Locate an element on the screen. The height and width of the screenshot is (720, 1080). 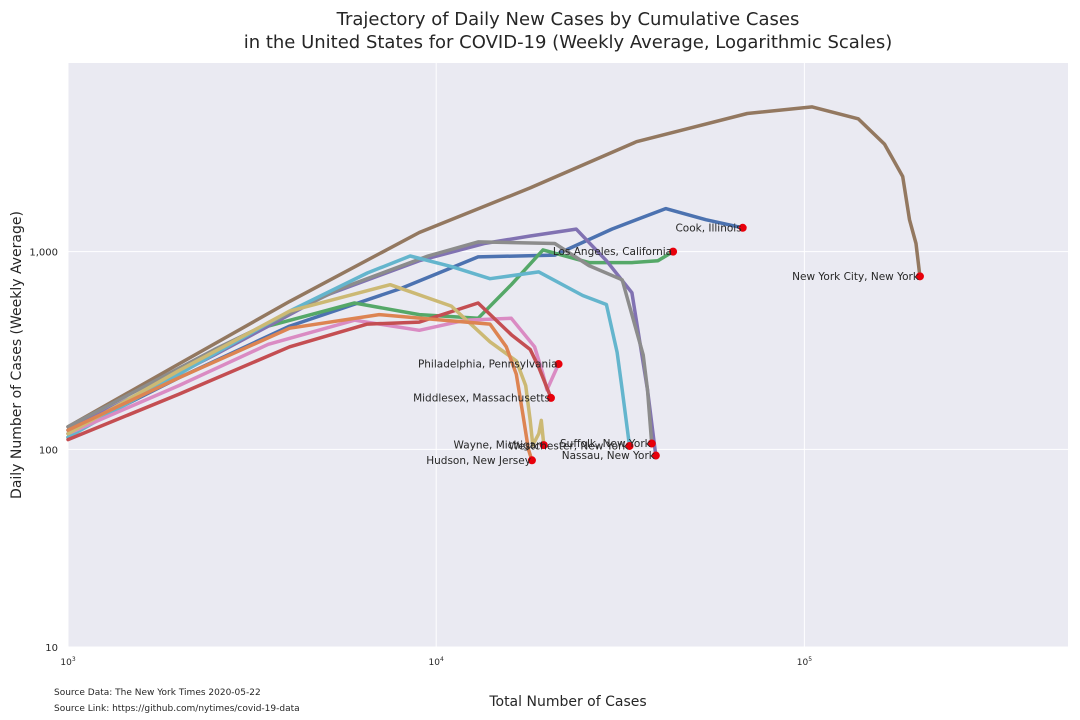
x-axis-label: Total Number of Cases is located at coordinates (567, 702).